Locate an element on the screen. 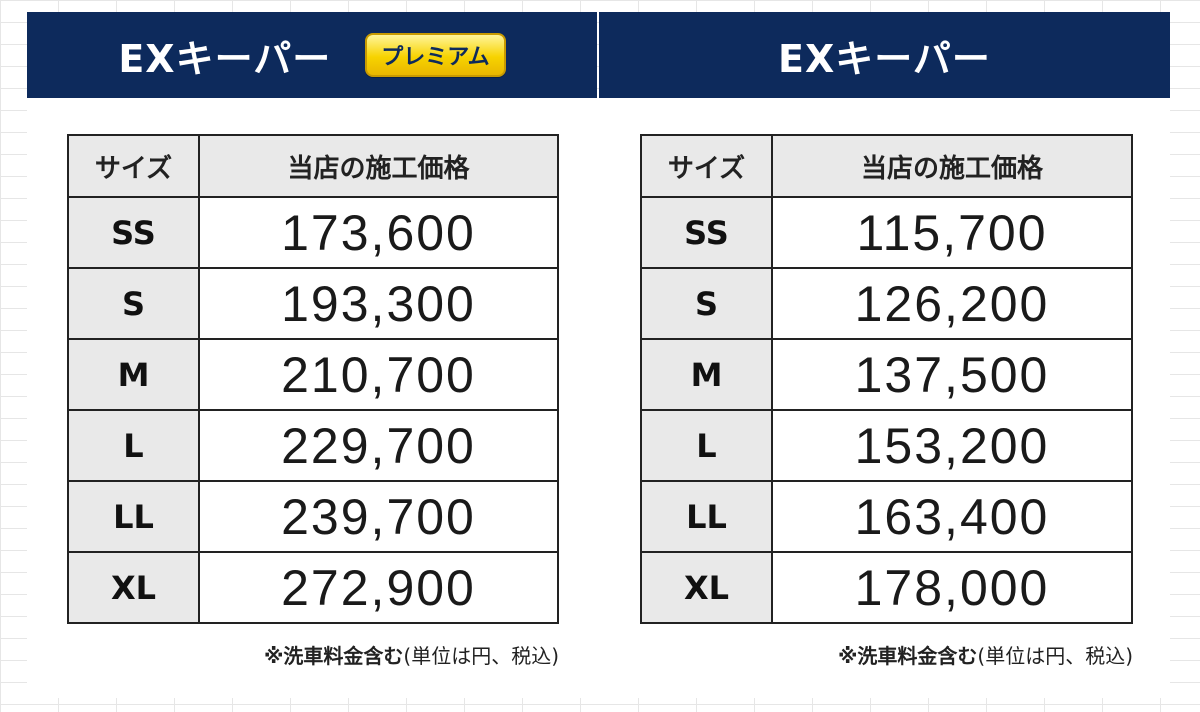 The image size is (1200, 712). table-row: LL 163,400 is located at coordinates (886, 516).